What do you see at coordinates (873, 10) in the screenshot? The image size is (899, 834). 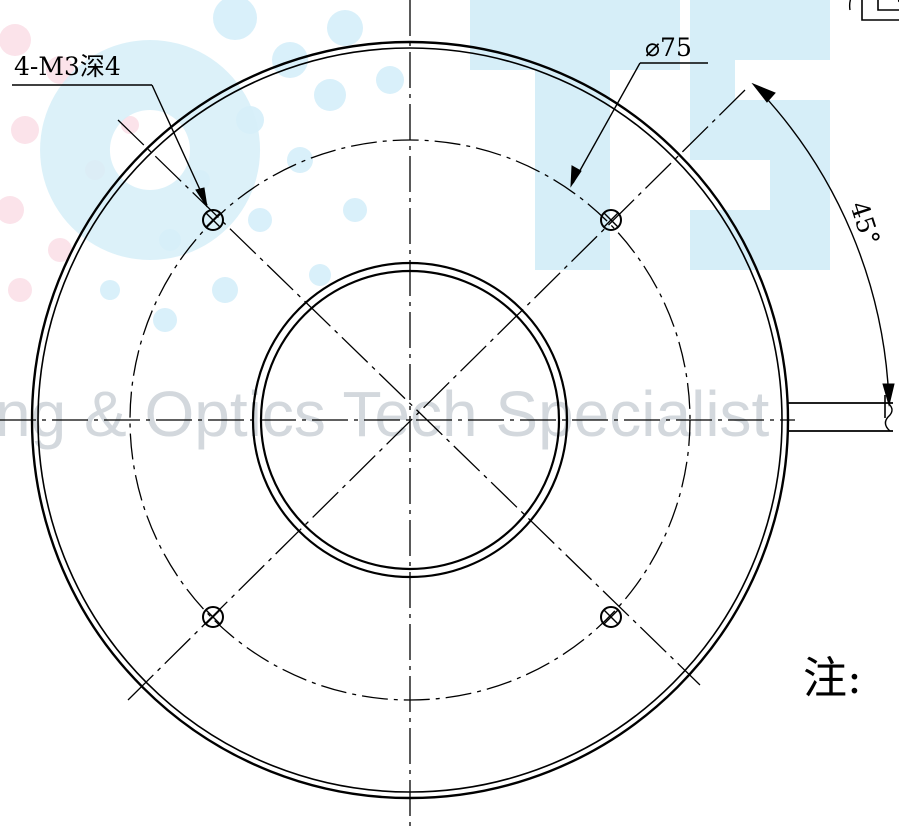 I see `partial-view-symbol` at bounding box center [873, 10].